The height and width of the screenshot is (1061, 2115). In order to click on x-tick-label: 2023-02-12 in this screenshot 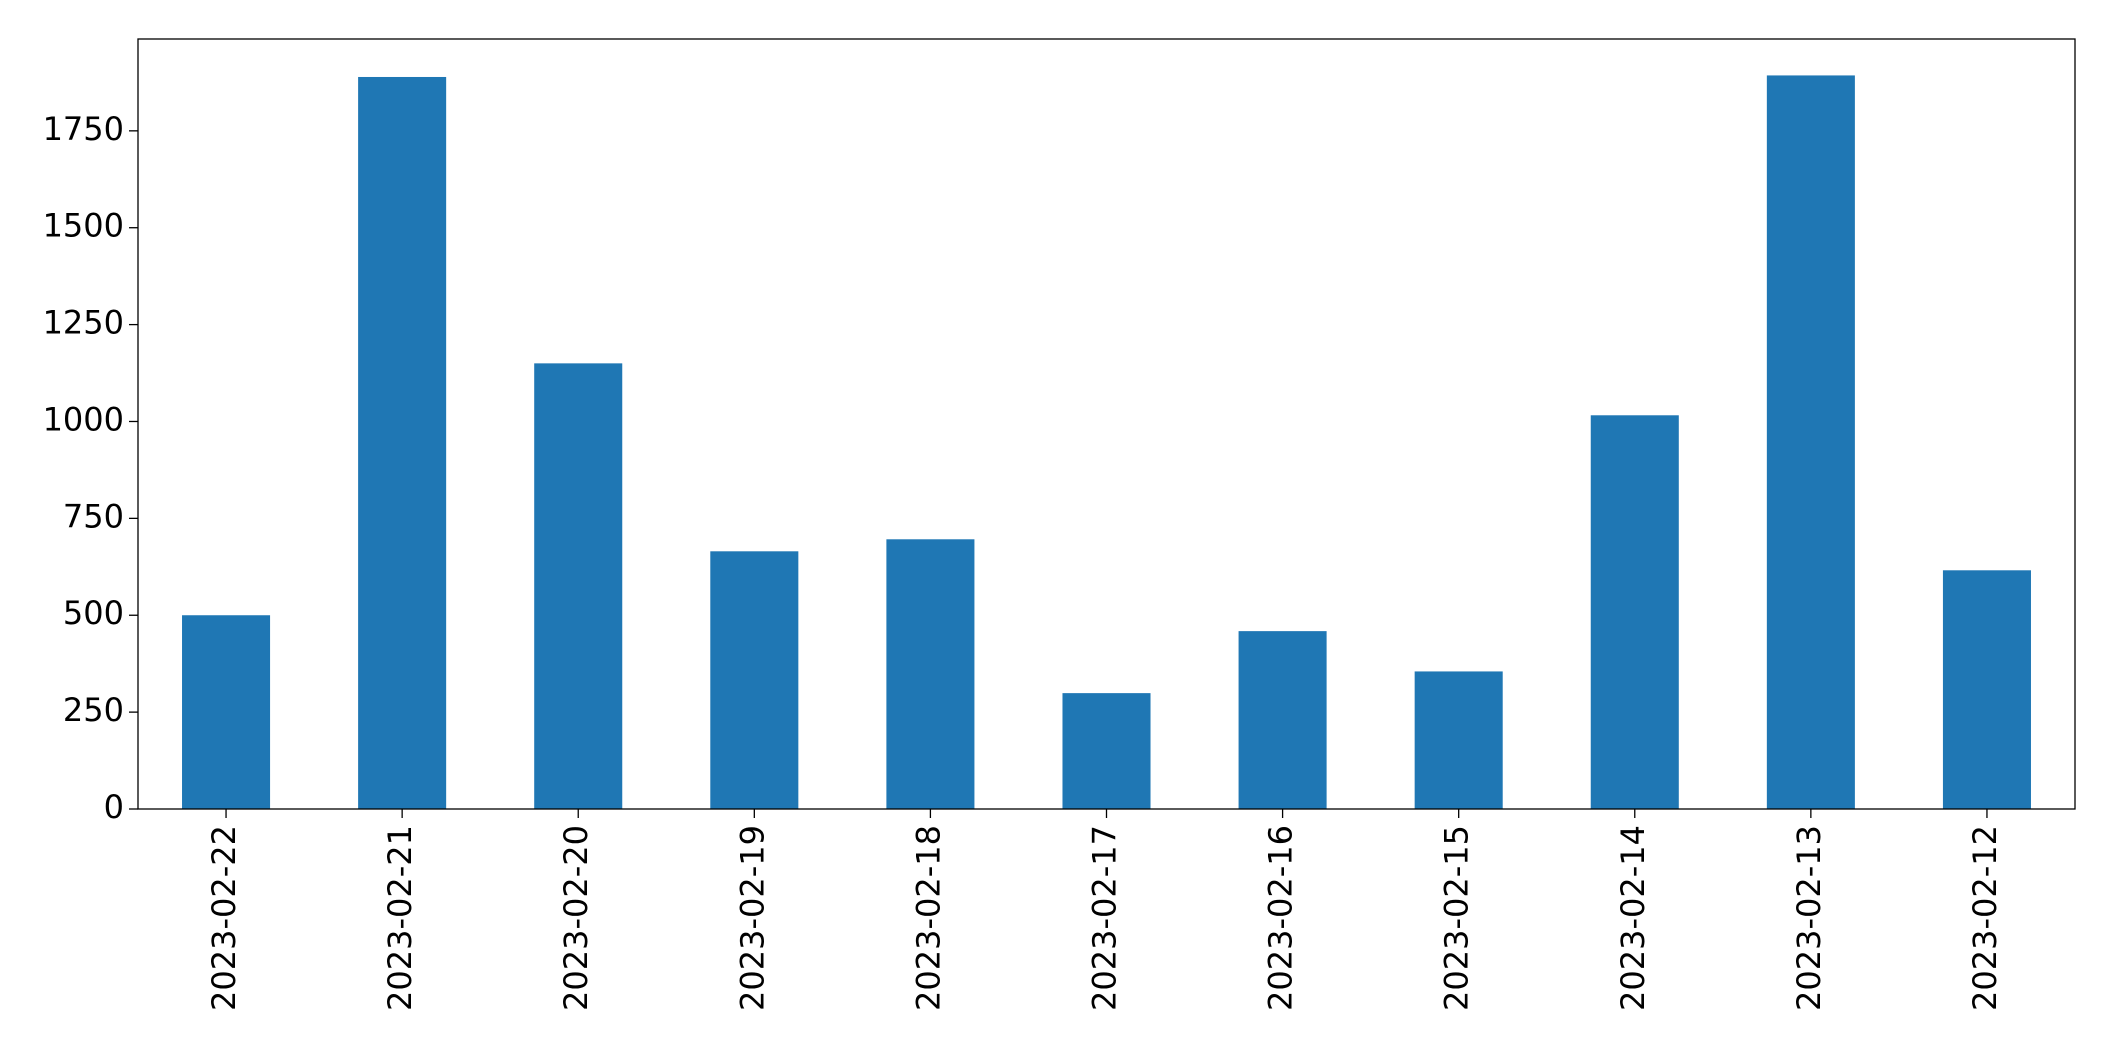, I will do `click(1985, 918)`.